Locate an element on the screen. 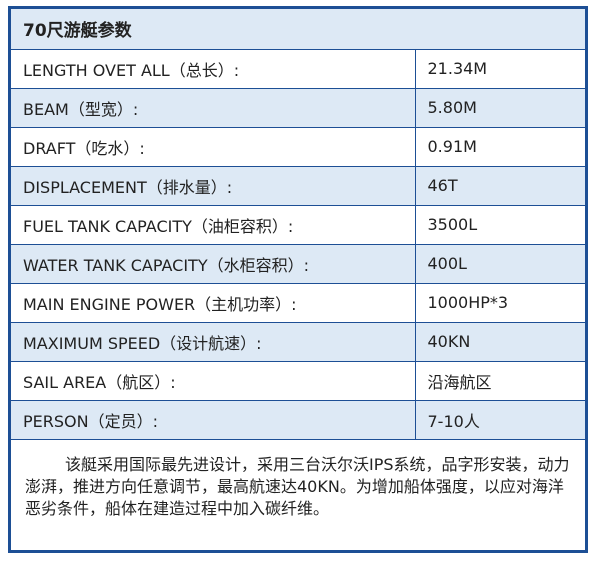 The image size is (600, 564). spec-value: 7-10人 is located at coordinates (499, 420).